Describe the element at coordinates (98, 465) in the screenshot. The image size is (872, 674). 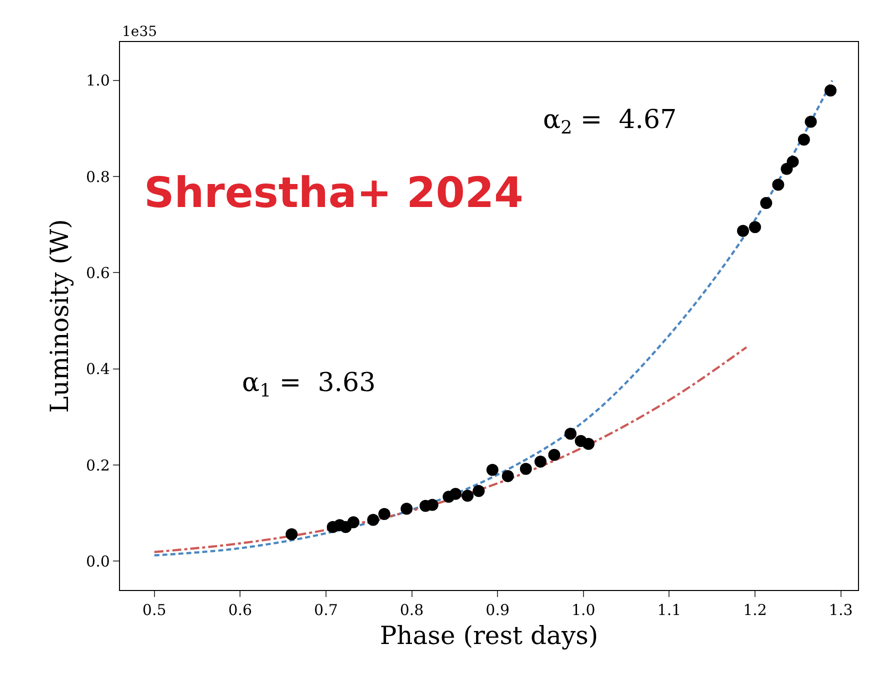
I see `y-tick-label: 0.2` at that location.